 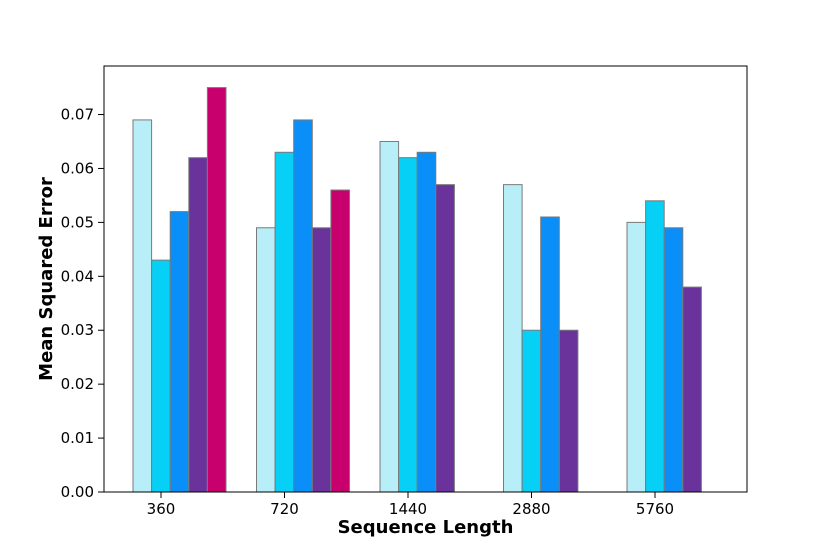 What do you see at coordinates (142, 306) in the screenshot?
I see `bar-360-s1` at bounding box center [142, 306].